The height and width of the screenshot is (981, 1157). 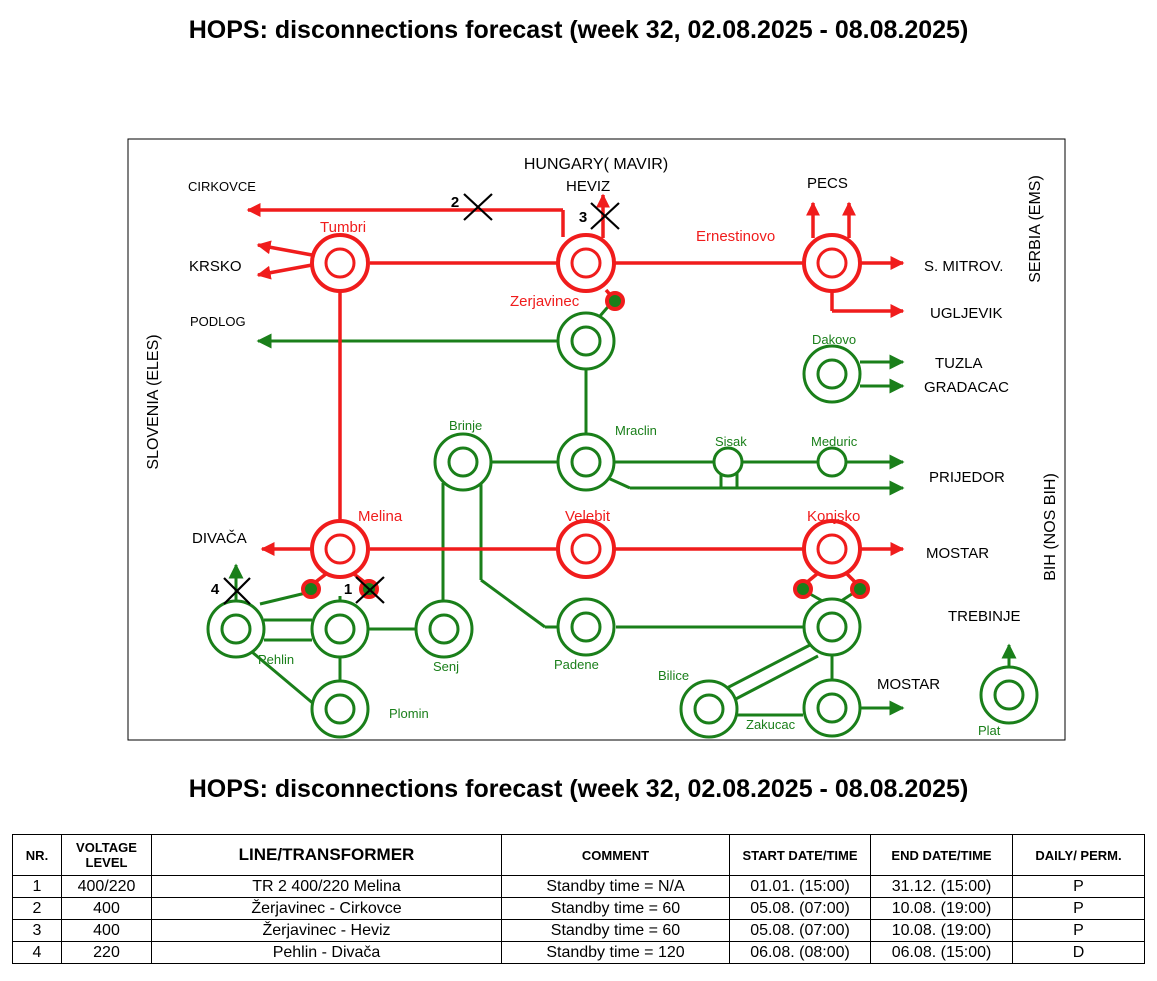 I want to click on col-header-daily-perm: DAILY/ PERM., so click(x=1078, y=855).